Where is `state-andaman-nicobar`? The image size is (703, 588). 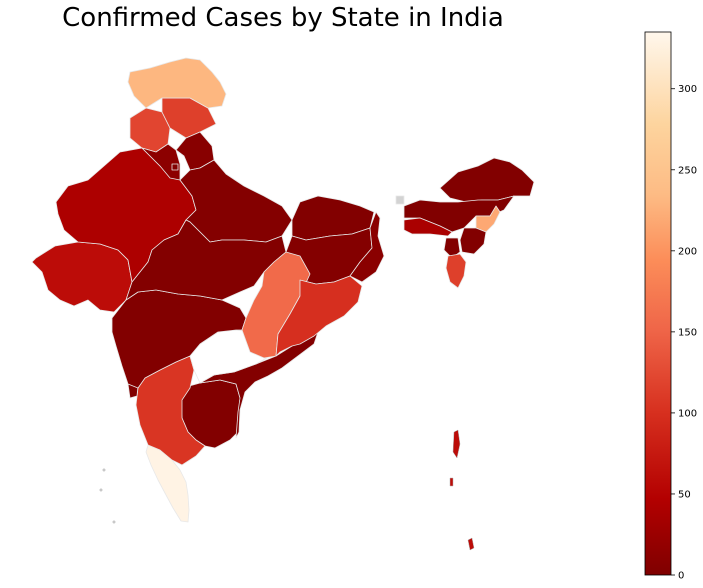
state-andaman-nicobar is located at coordinates (462, 490).